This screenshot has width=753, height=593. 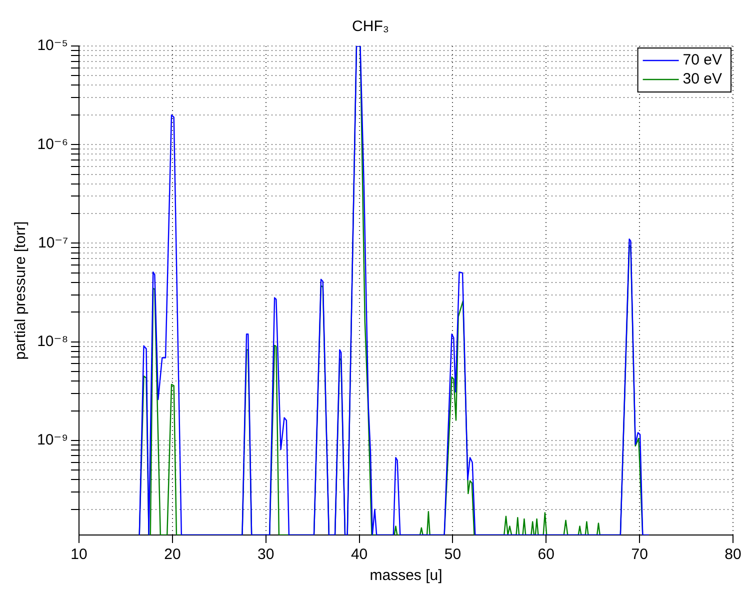 What do you see at coordinates (266, 555) in the screenshot?
I see `x-tick-label: 30` at bounding box center [266, 555].